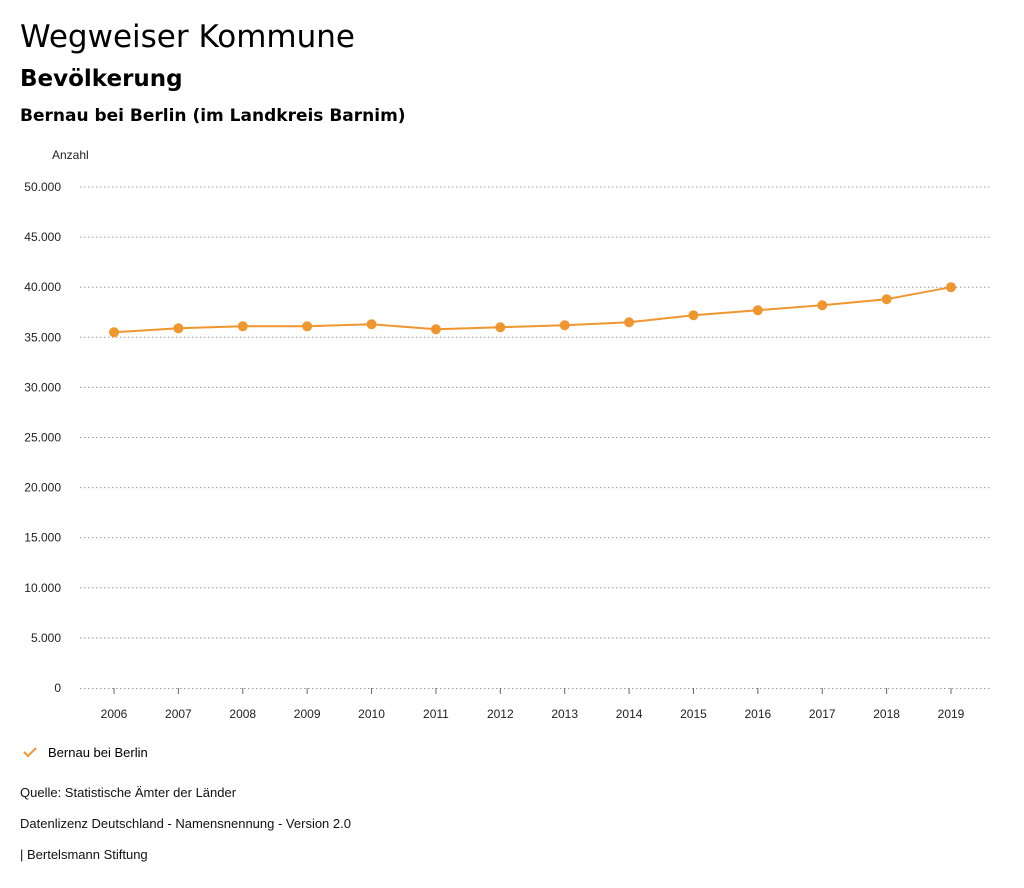  Describe the element at coordinates (46, 638) in the screenshot. I see `y-tick-label: 5.000` at that location.